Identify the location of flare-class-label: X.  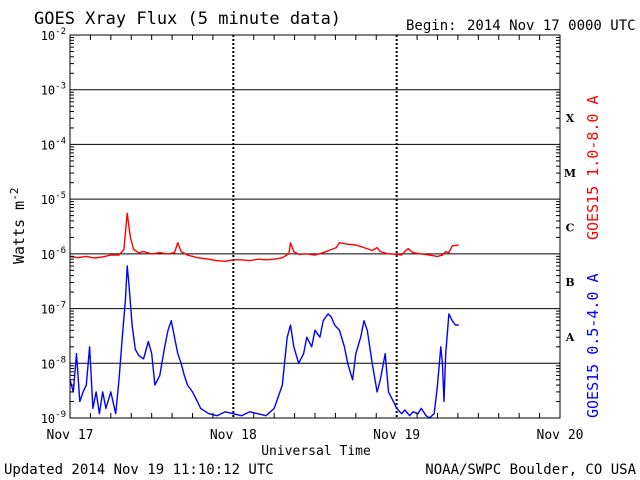
(570, 118).